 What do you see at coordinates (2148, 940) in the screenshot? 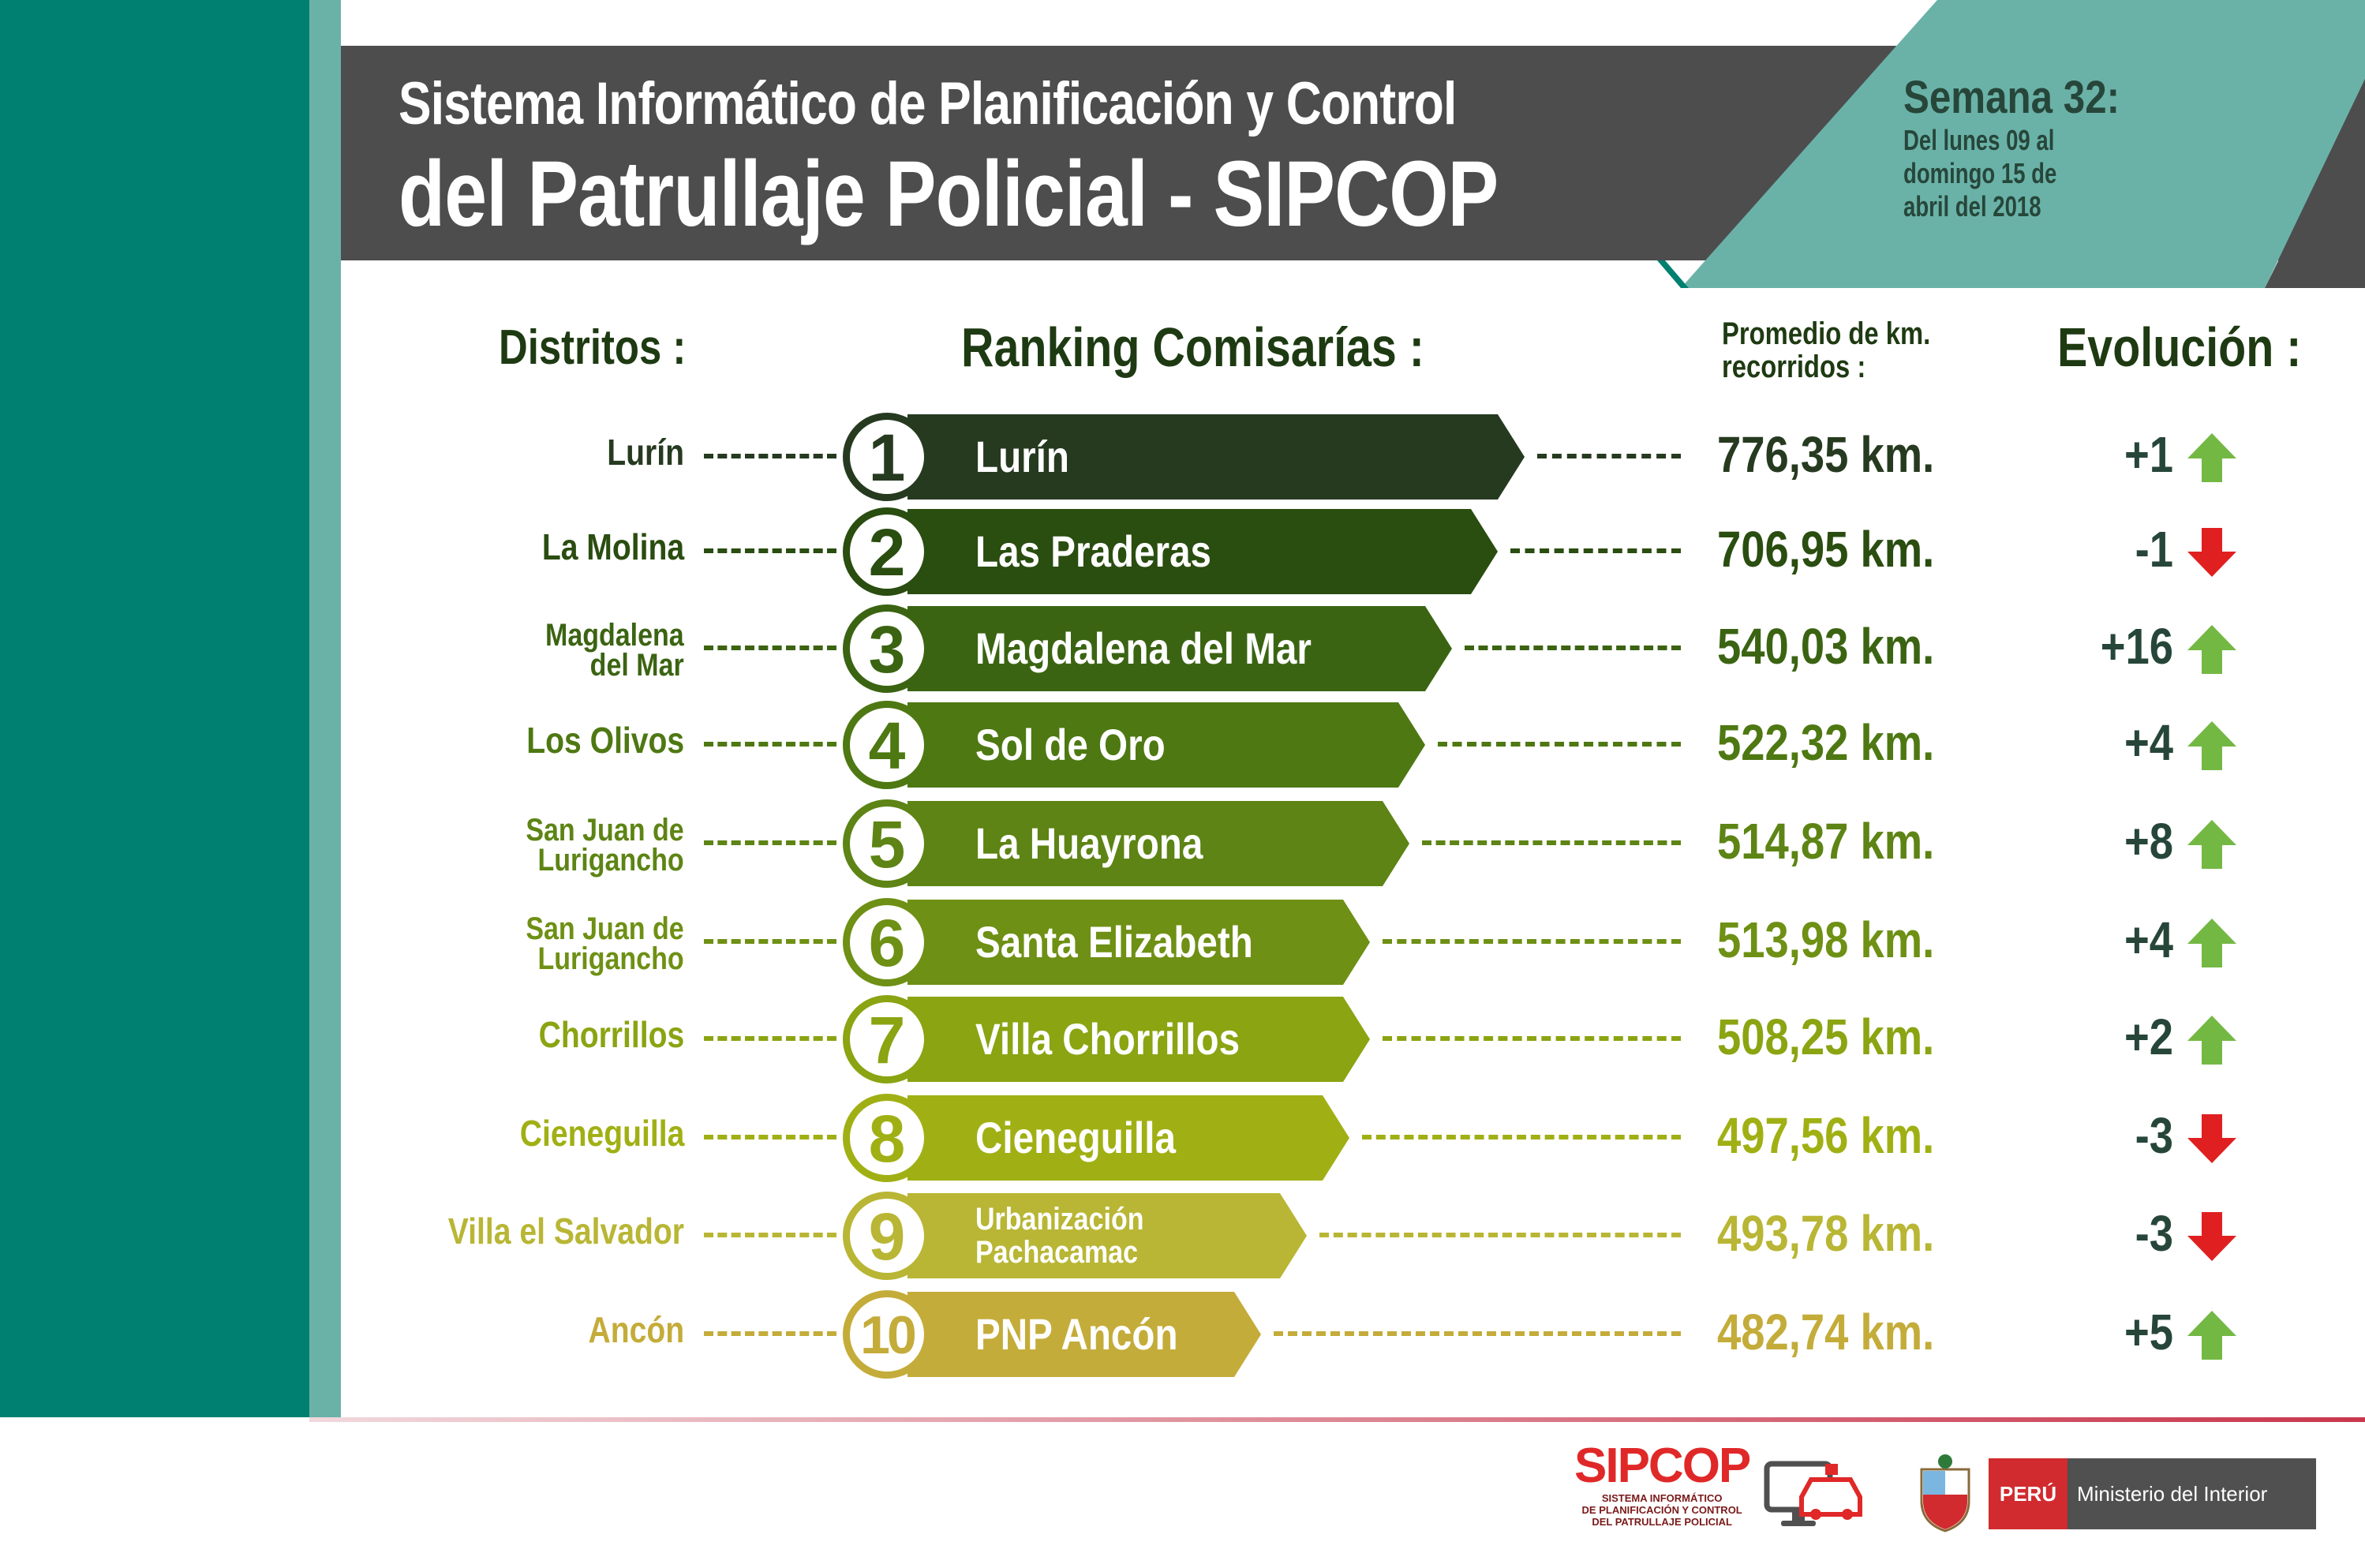
I see `evolution-value: +4` at bounding box center [2148, 940].